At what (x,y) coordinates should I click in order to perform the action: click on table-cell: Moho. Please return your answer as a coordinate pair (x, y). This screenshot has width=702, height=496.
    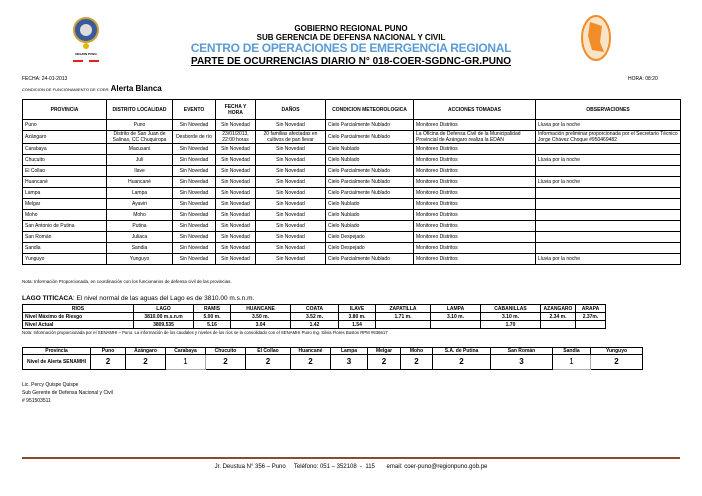
    Looking at the image, I should click on (64, 215).